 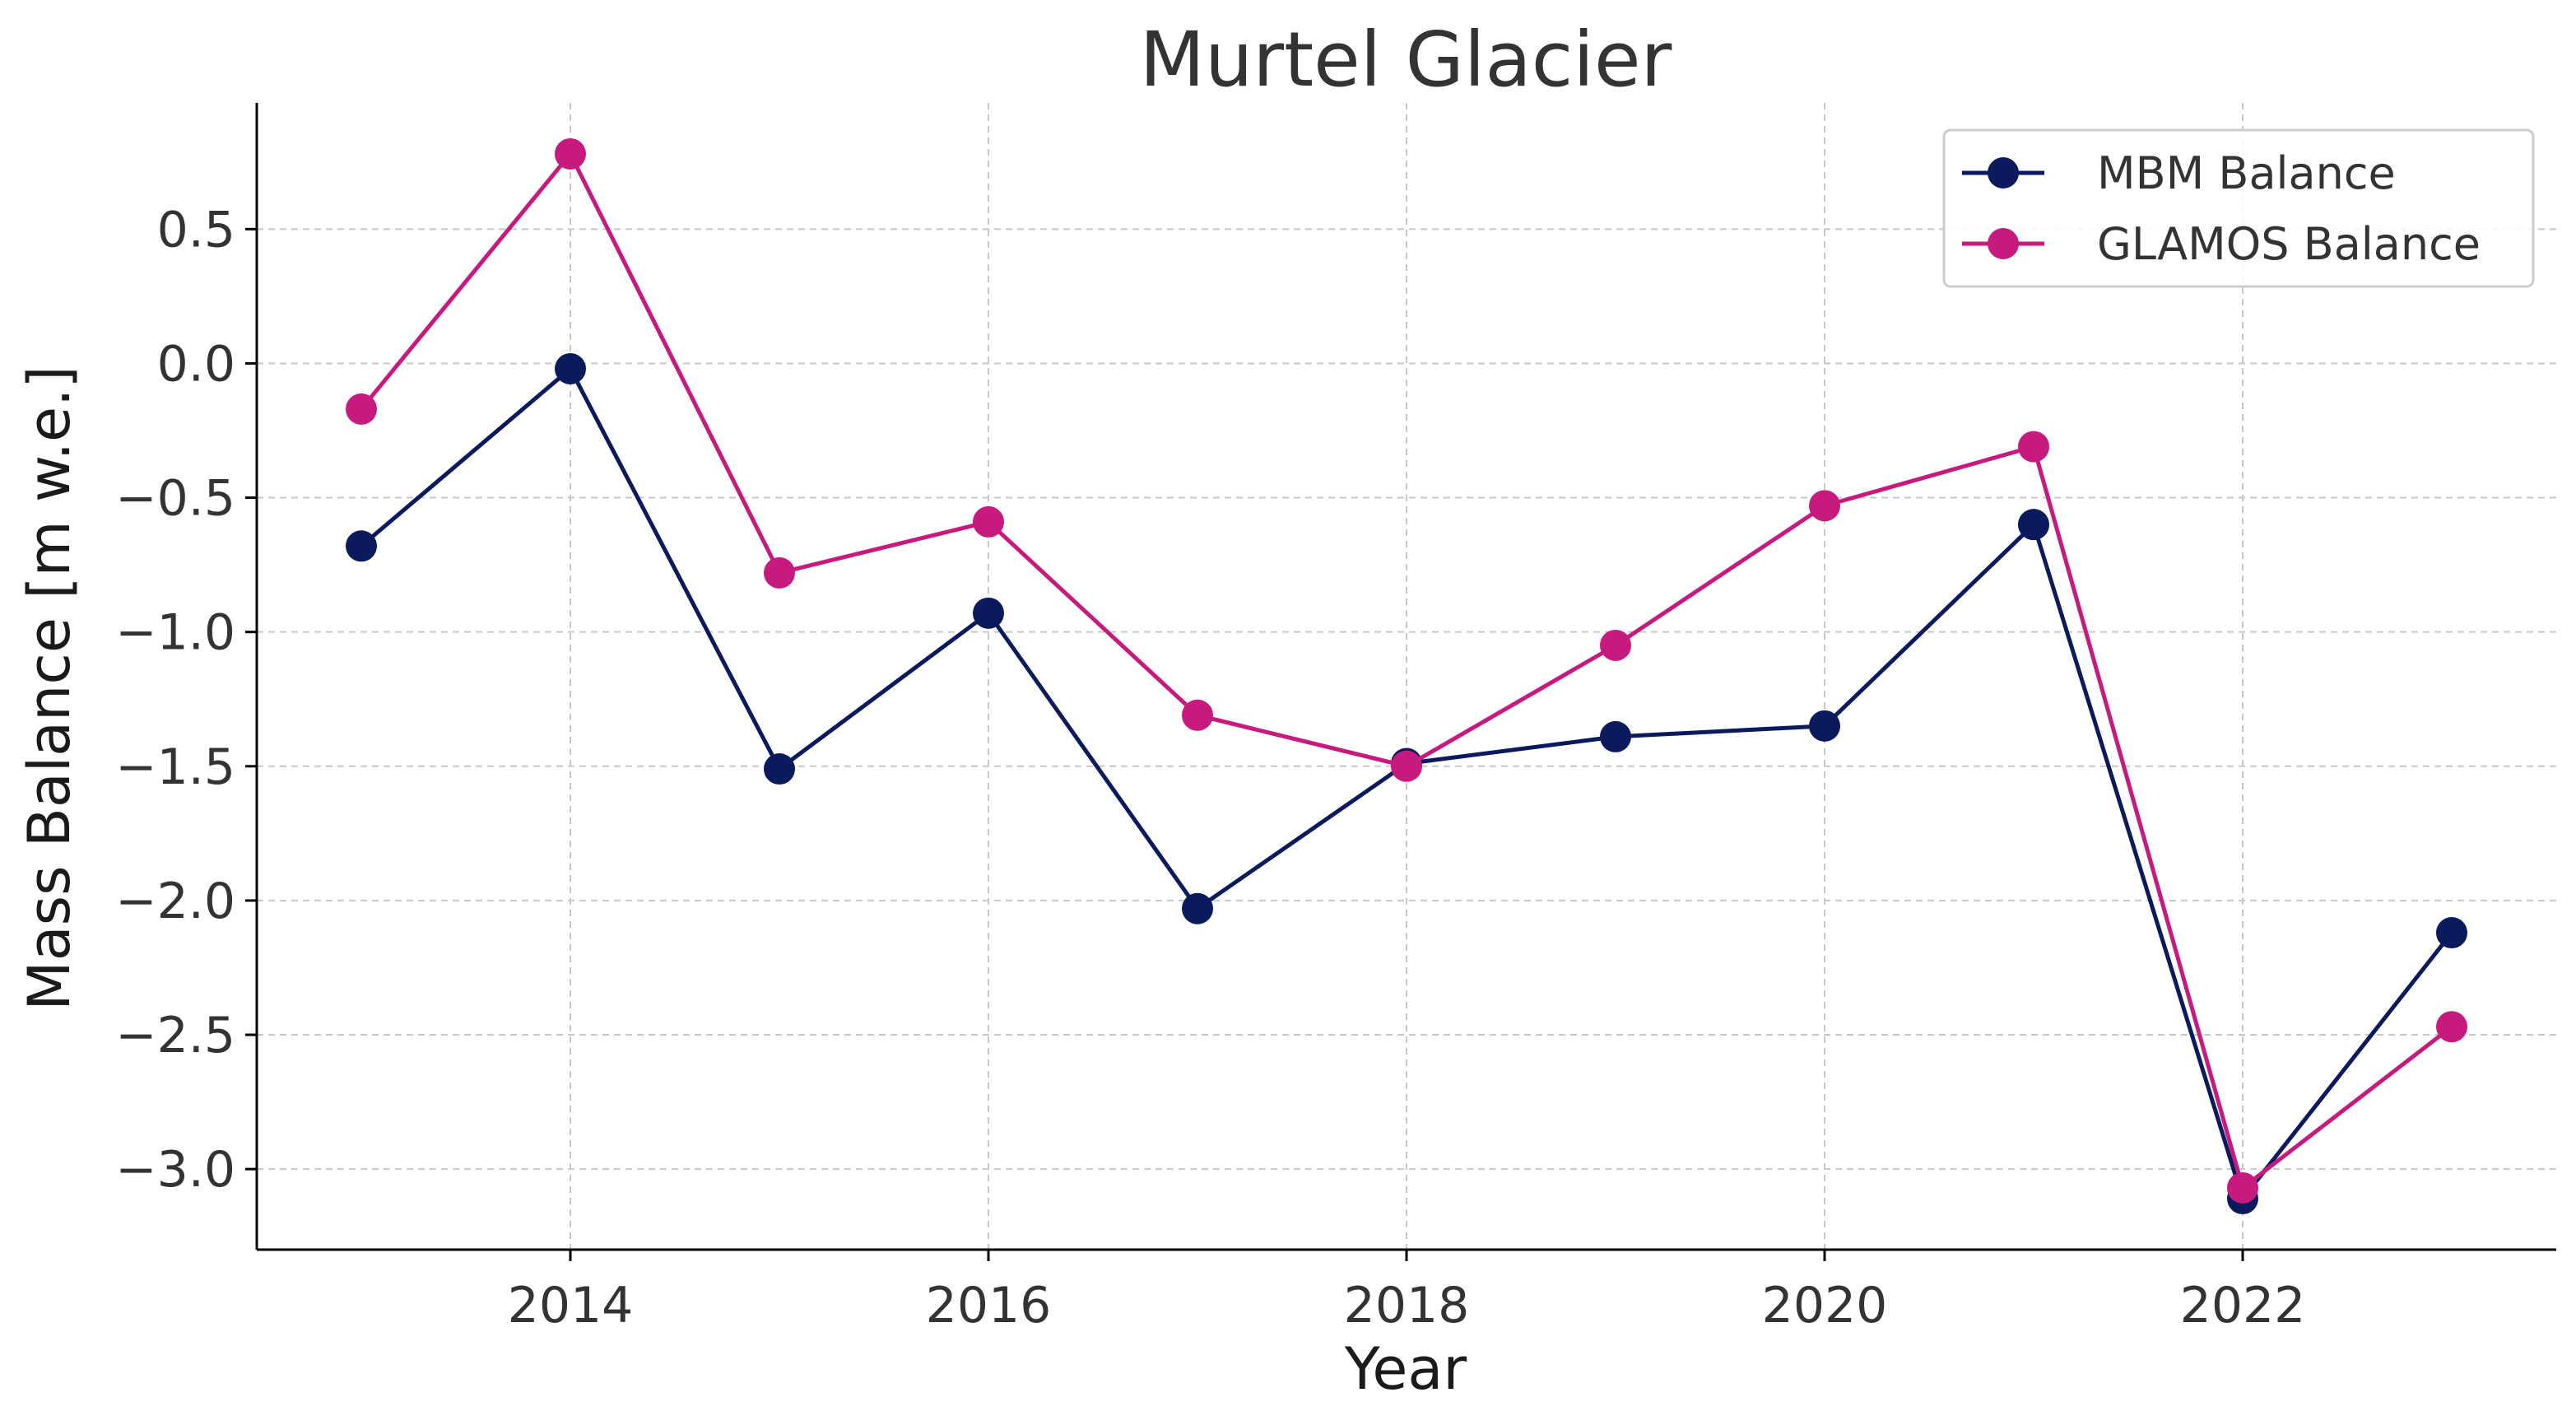 I want to click on x-tick-label: 2014, so click(x=571, y=1305).